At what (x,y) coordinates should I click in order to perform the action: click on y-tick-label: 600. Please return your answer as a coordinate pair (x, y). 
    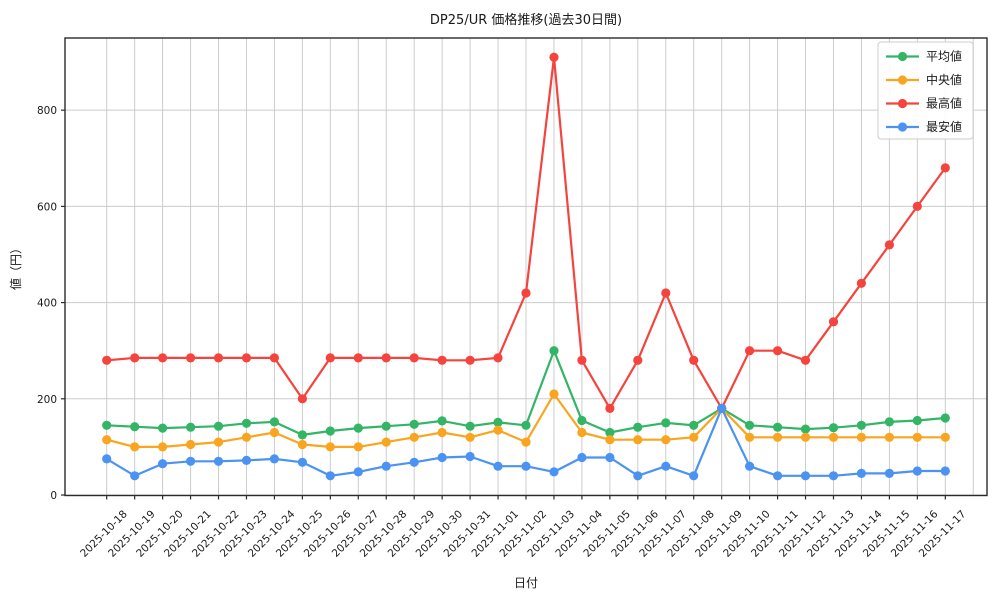
    Looking at the image, I should click on (47, 207).